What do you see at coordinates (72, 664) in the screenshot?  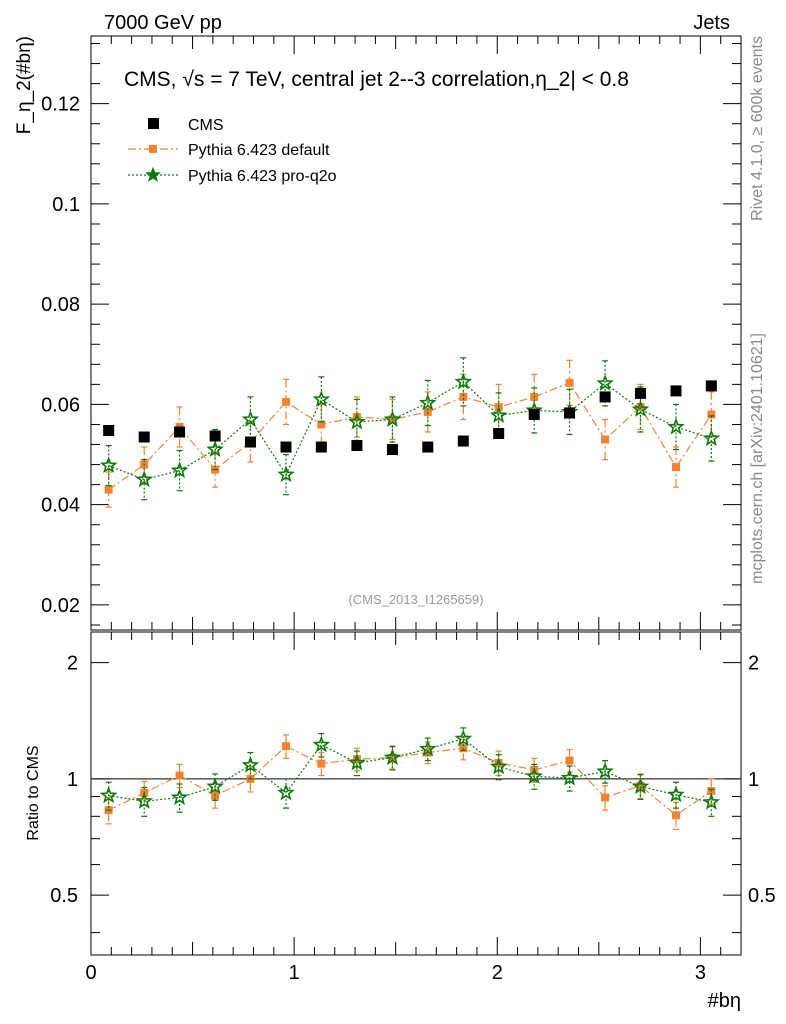 I see `ratio-y-tick-label: 2` at bounding box center [72, 664].